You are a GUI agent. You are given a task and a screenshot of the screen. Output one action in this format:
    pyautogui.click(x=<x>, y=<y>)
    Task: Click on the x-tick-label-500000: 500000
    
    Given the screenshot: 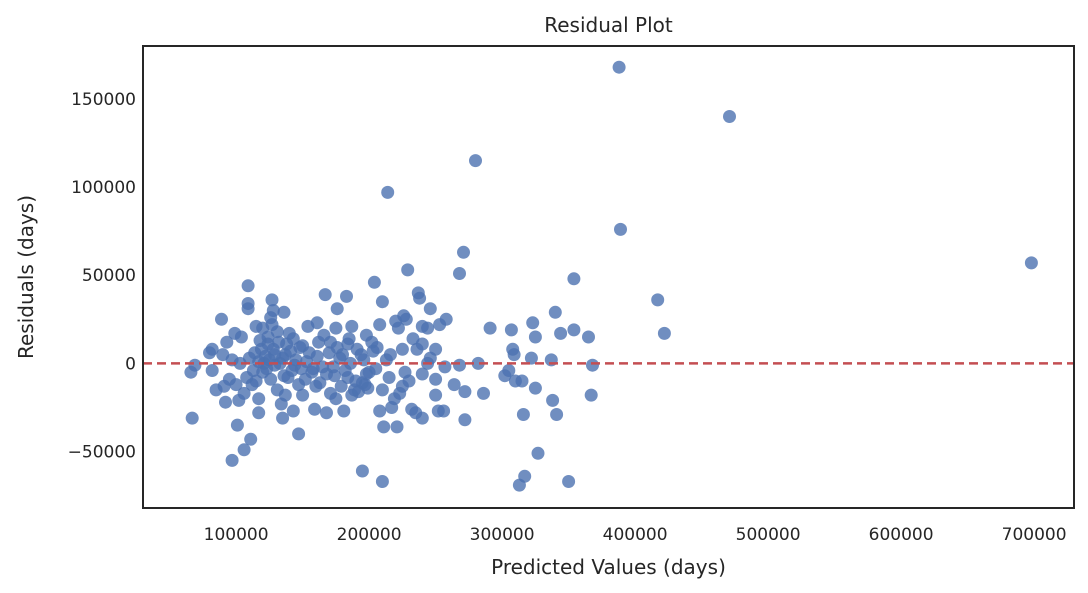 What is the action you would take?
    pyautogui.click(x=768, y=535)
    